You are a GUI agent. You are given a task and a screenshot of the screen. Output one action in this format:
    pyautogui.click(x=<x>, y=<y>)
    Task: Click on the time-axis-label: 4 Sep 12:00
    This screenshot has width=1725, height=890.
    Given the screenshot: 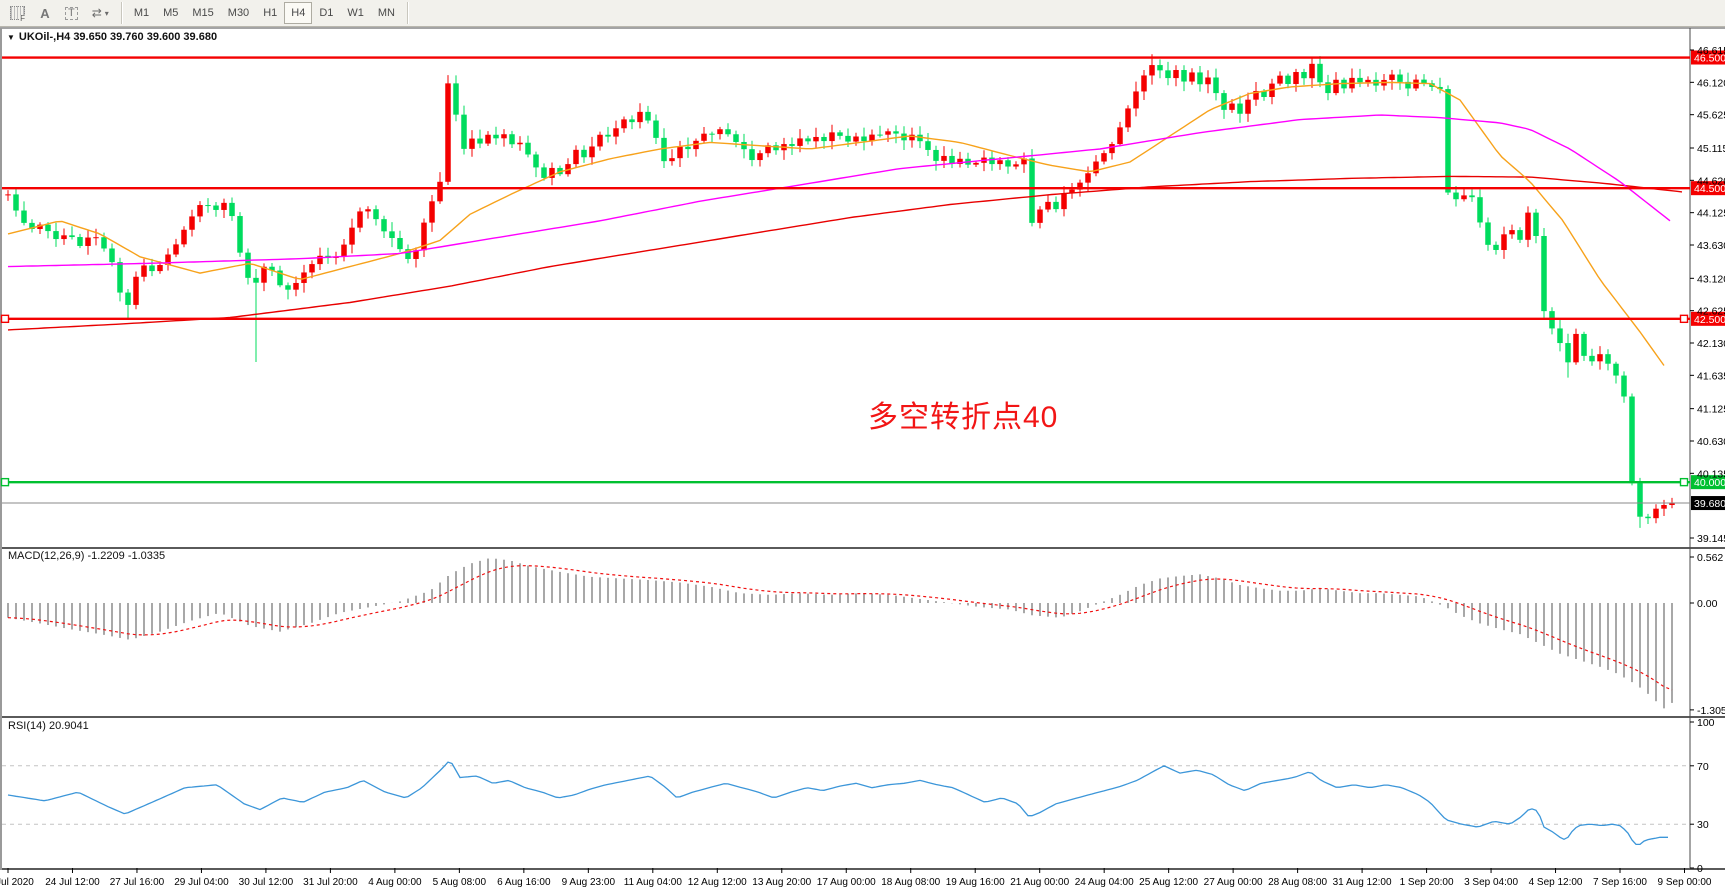 What is the action you would take?
    pyautogui.click(x=1556, y=882)
    